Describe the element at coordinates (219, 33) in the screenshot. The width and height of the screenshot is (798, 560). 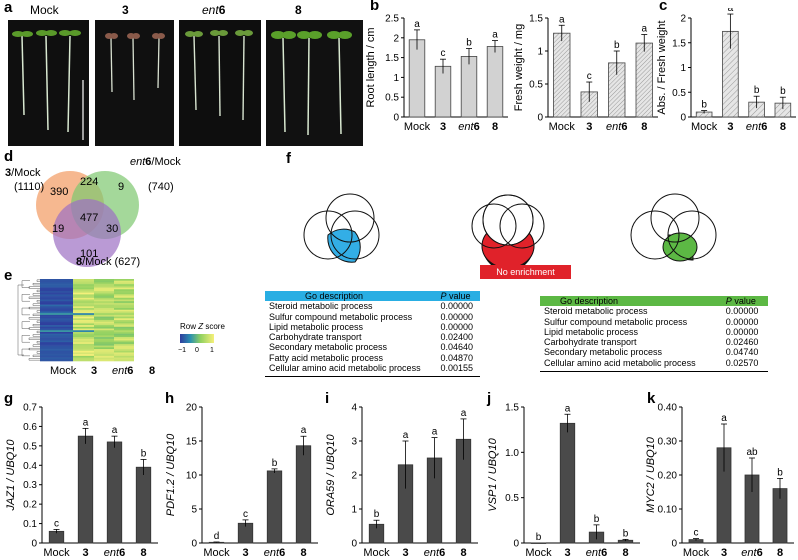
I see `cotyledons-ent6` at that location.